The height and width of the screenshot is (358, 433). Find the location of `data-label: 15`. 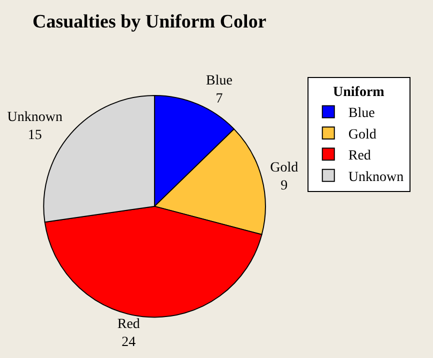

data-label: 15 is located at coordinates (35, 136).